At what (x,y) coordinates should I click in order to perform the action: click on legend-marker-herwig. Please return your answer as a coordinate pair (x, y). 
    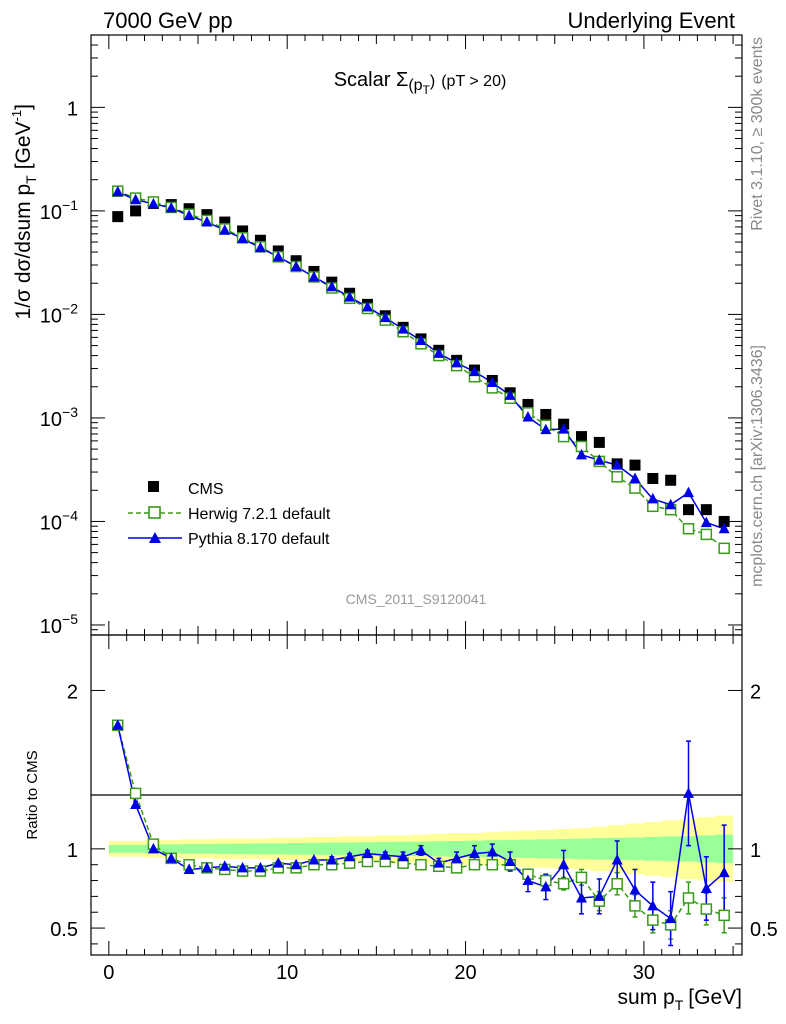
    Looking at the image, I should click on (154, 512).